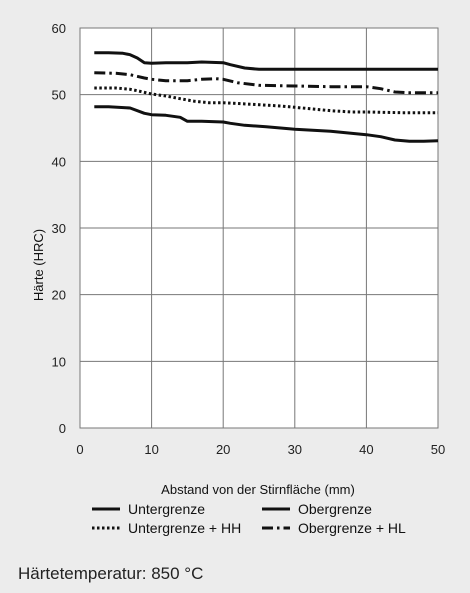 The image size is (470, 593). What do you see at coordinates (258, 489) in the screenshot?
I see `x-axis-label: Abstand von der Stirnfläche (mm)` at bounding box center [258, 489].